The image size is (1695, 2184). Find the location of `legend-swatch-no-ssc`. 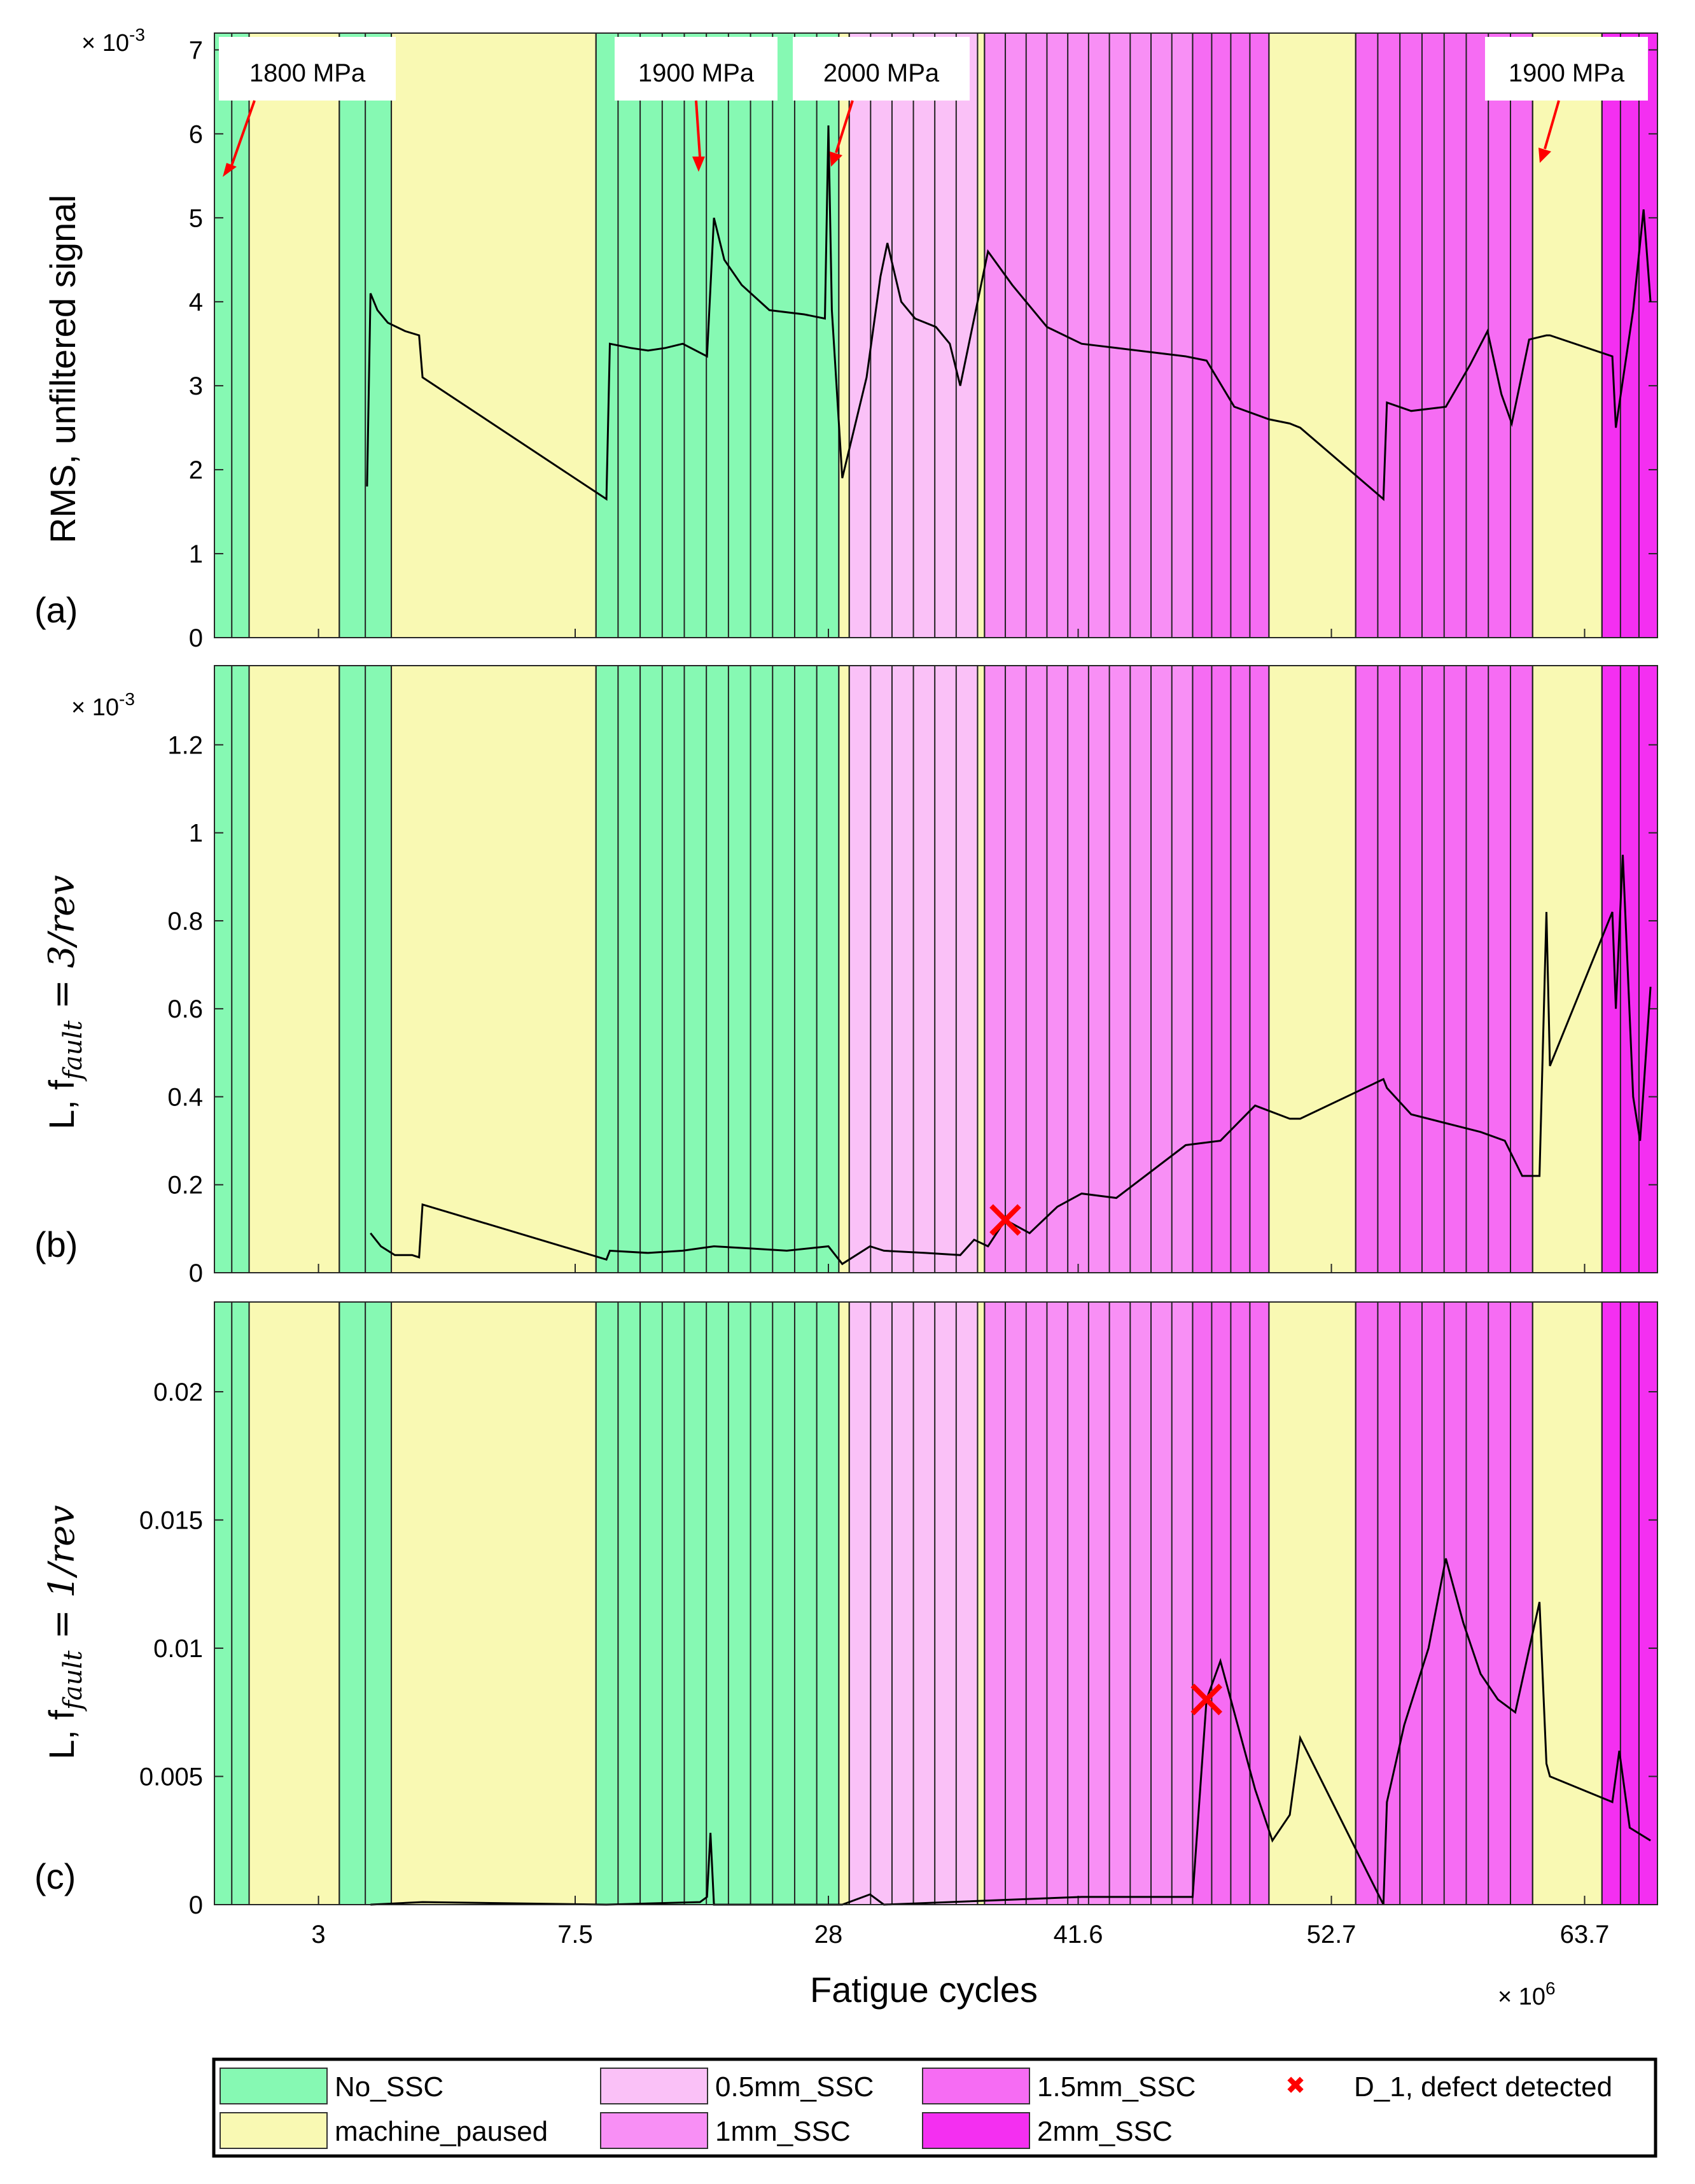

legend-swatch-no-ssc is located at coordinates (274, 2086).